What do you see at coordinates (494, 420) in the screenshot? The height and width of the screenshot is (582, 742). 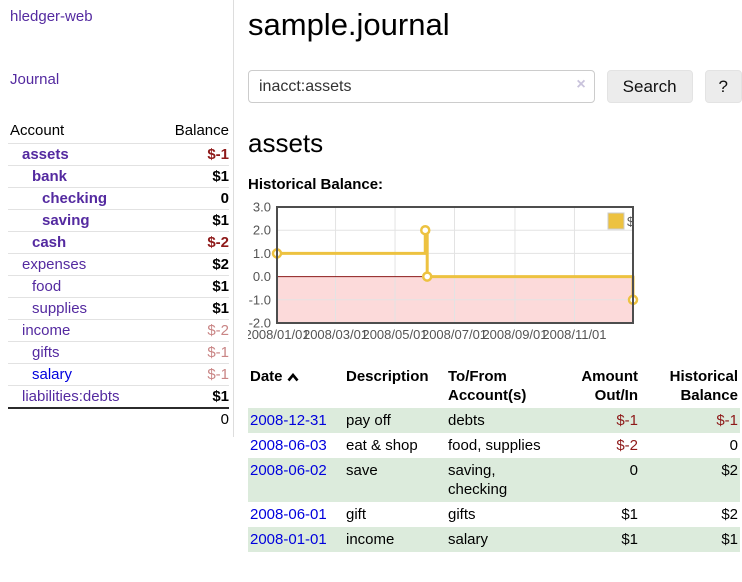 I see `register-row: 2008-12-31 pay off debts $-1 $-1` at bounding box center [494, 420].